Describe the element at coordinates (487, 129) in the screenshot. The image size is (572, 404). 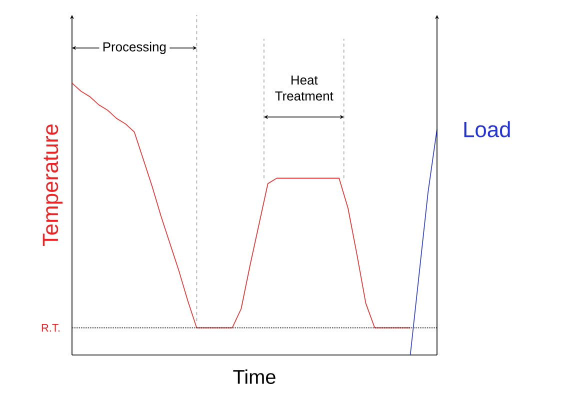
I see `series-label: Load` at that location.